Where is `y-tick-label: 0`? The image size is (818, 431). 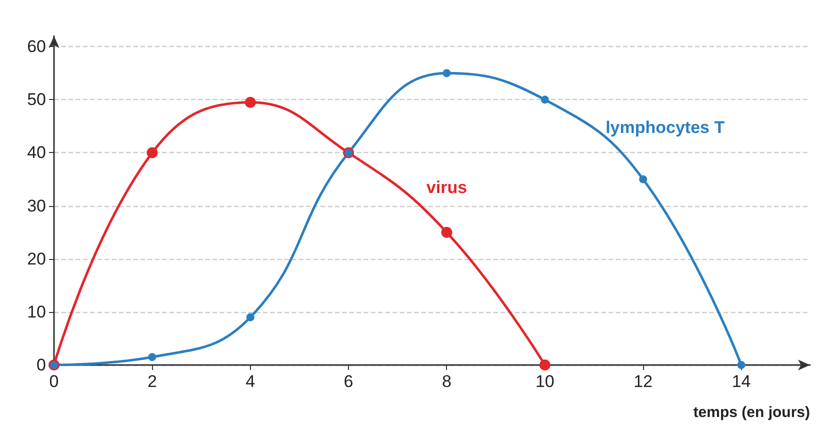 y-tick-label: 0 is located at coordinates (41, 365).